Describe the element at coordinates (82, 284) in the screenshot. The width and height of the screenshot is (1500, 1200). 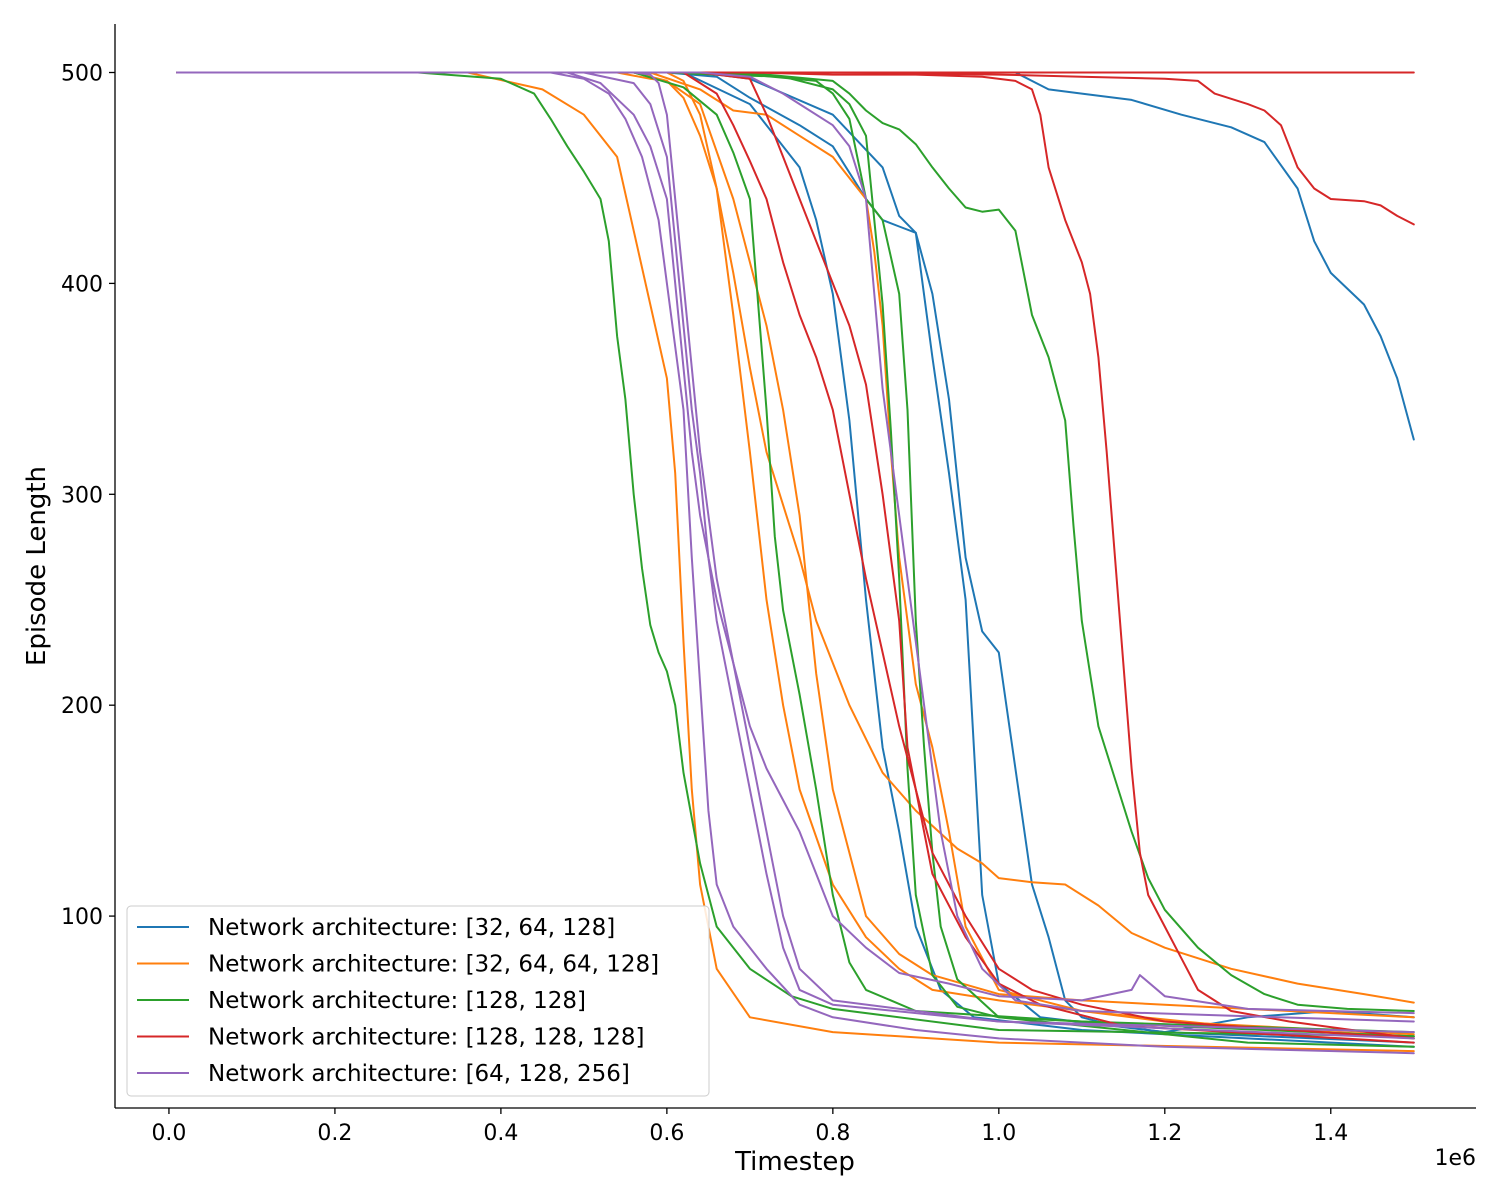
I see `y-tick-label: 400` at that location.